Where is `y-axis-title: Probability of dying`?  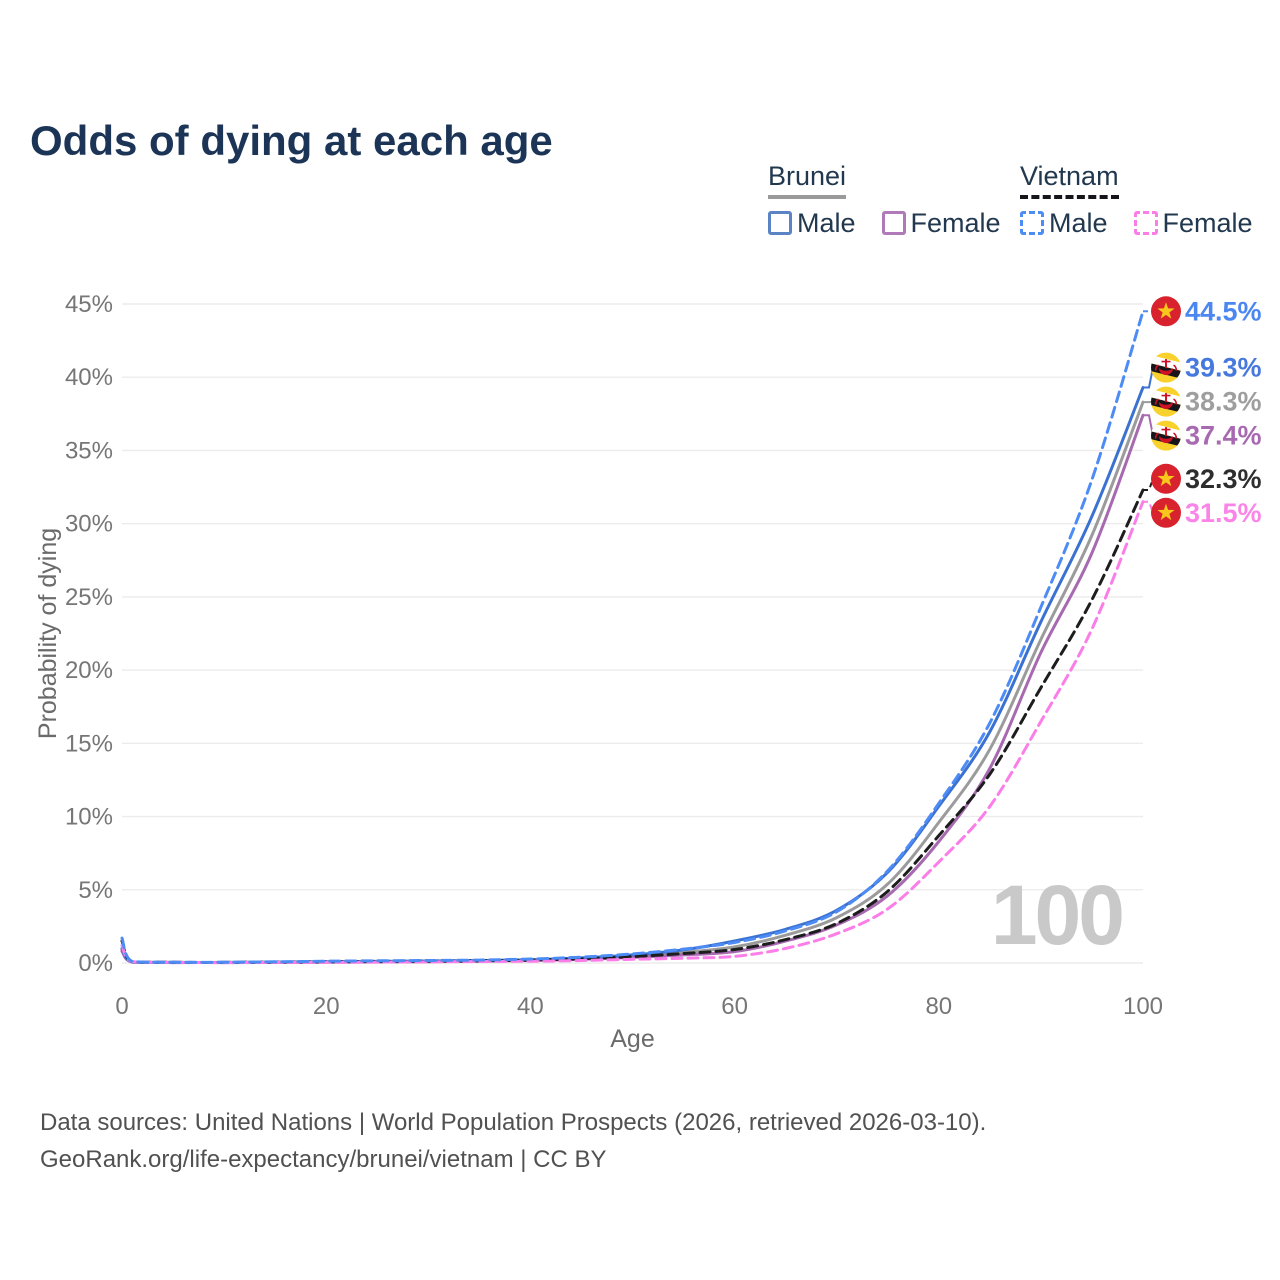 y-axis-title: Probability of dying is located at coordinates (48, 633).